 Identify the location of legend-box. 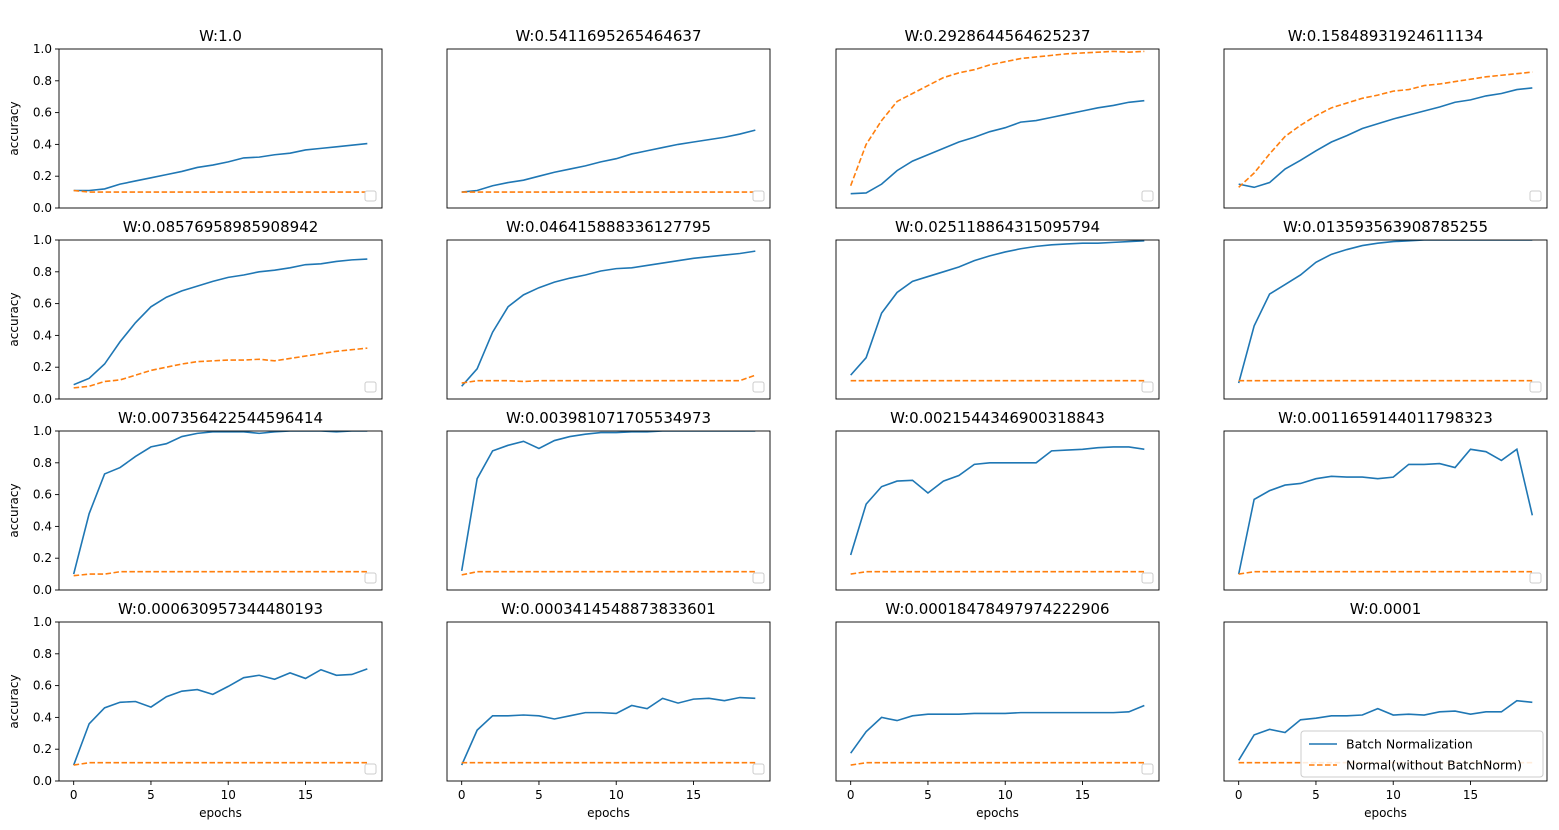
(1422, 754).